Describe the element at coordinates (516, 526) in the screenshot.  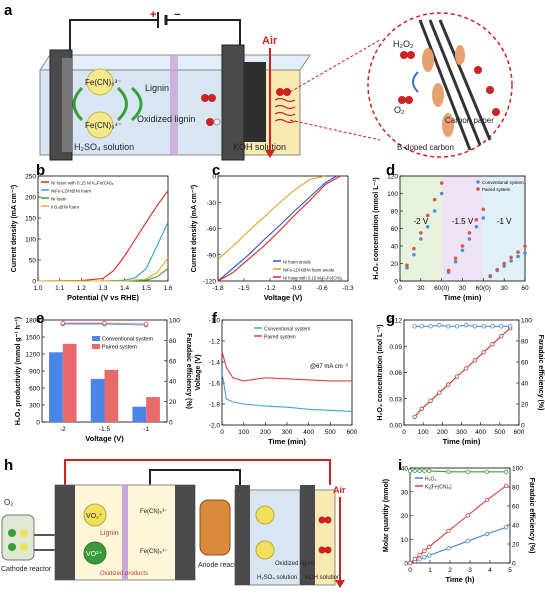
I see `y2-tick-label: 40` at that location.